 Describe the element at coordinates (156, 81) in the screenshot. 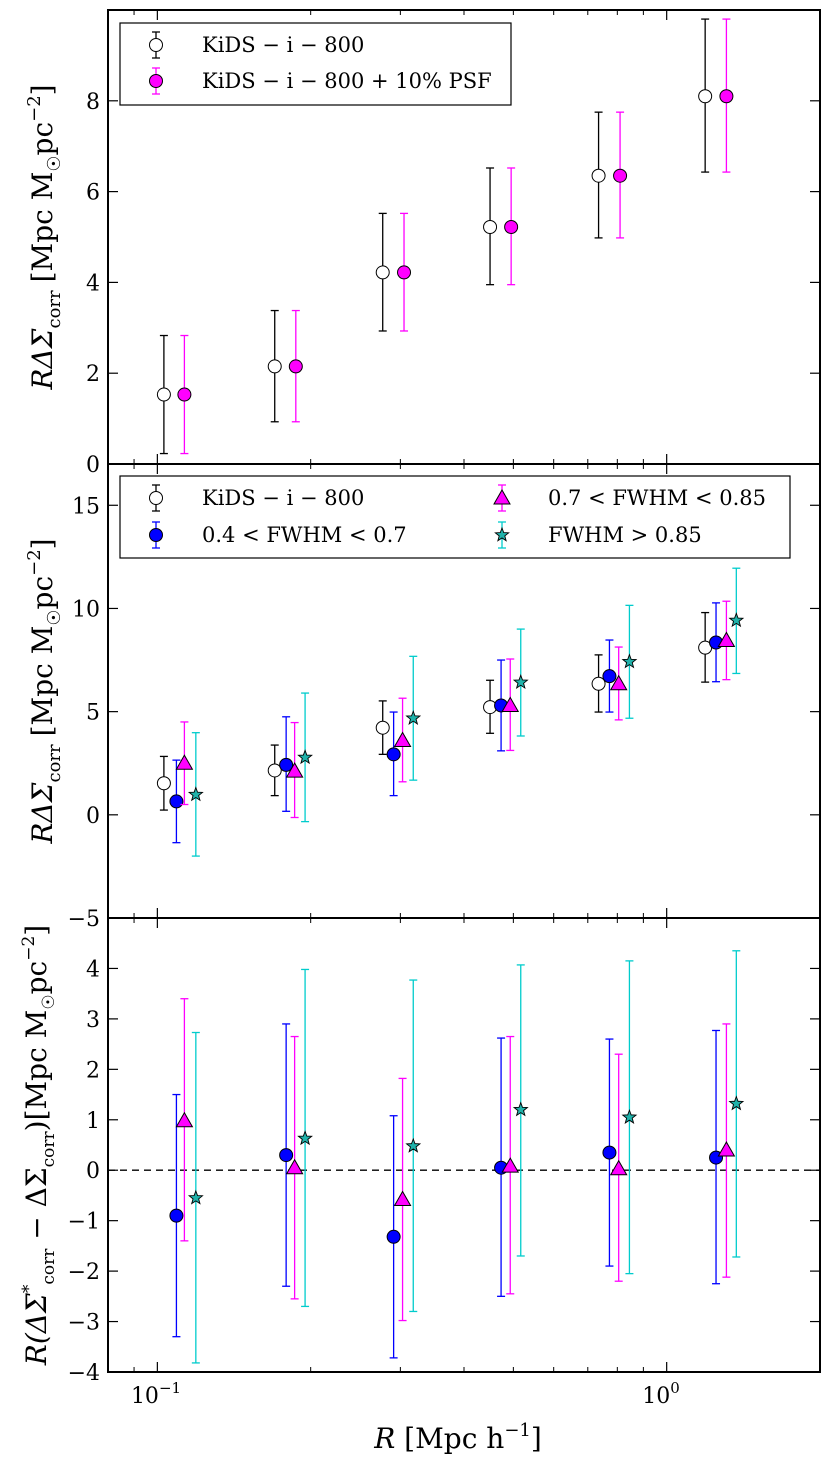

I see `top-legend-entry-2-marker` at that location.